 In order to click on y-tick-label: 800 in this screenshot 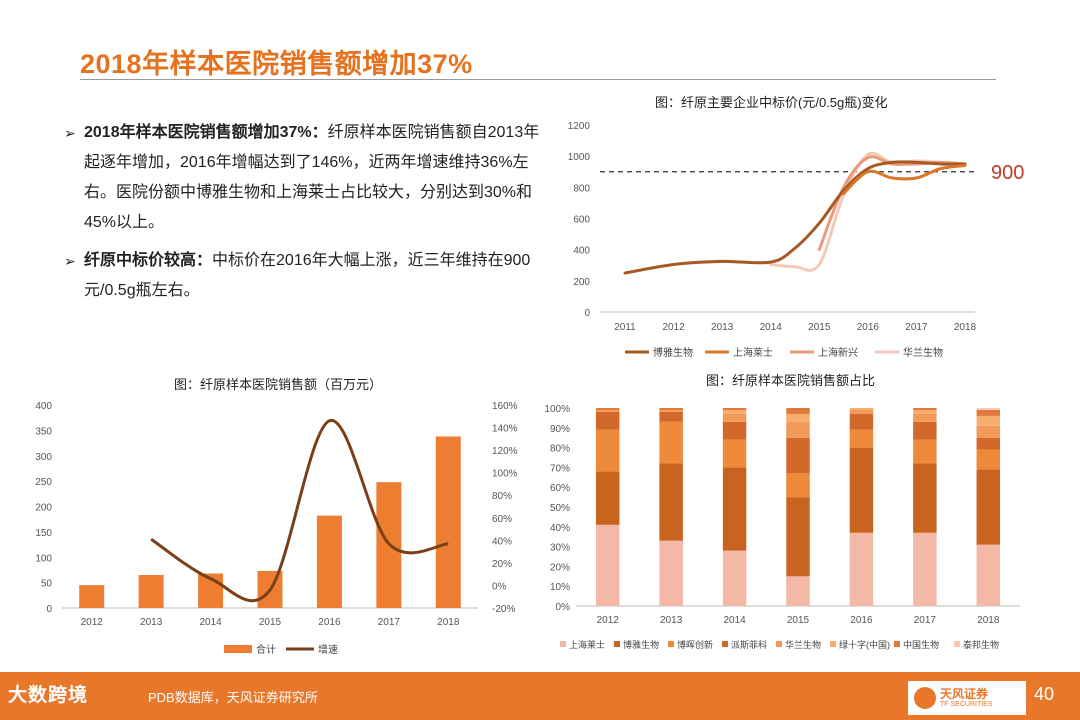, I will do `click(581, 188)`.